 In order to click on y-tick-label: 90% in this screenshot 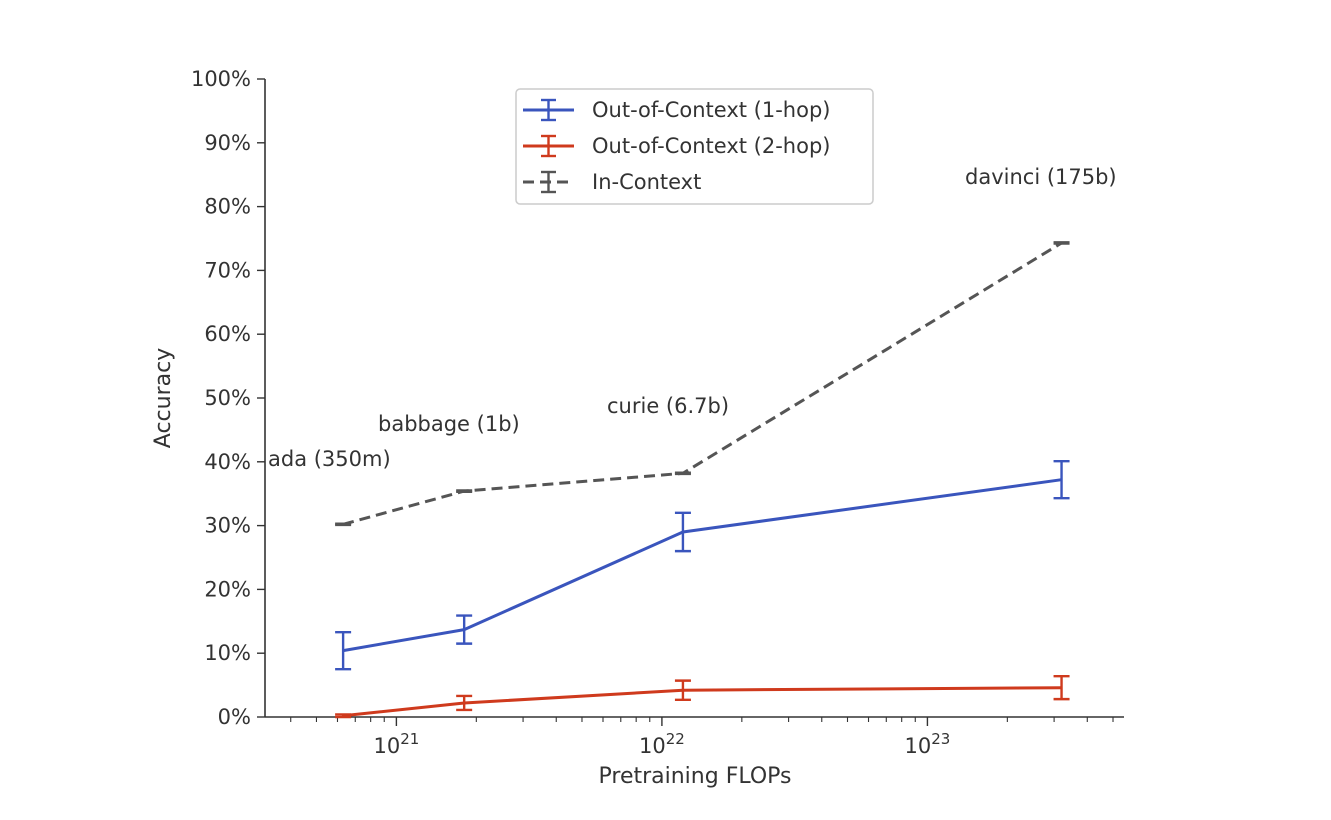, I will do `click(227, 143)`.